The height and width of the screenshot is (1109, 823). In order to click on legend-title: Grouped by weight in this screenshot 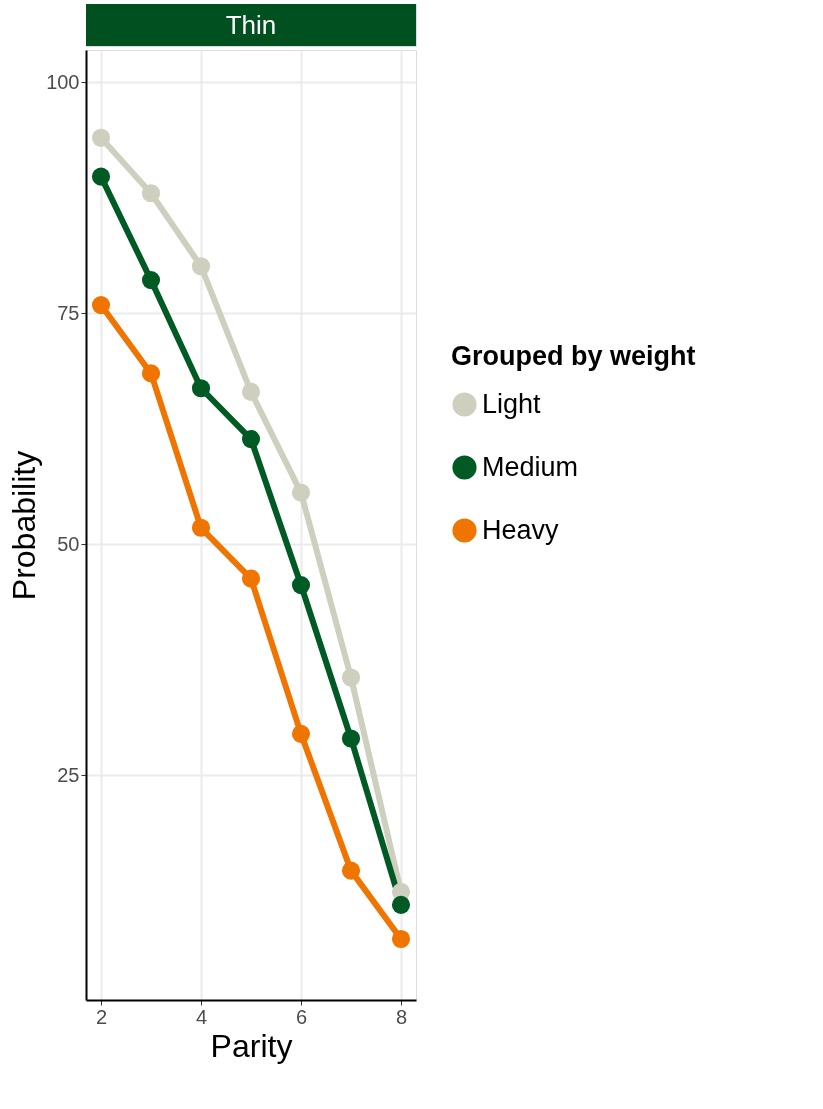, I will do `click(573, 356)`.